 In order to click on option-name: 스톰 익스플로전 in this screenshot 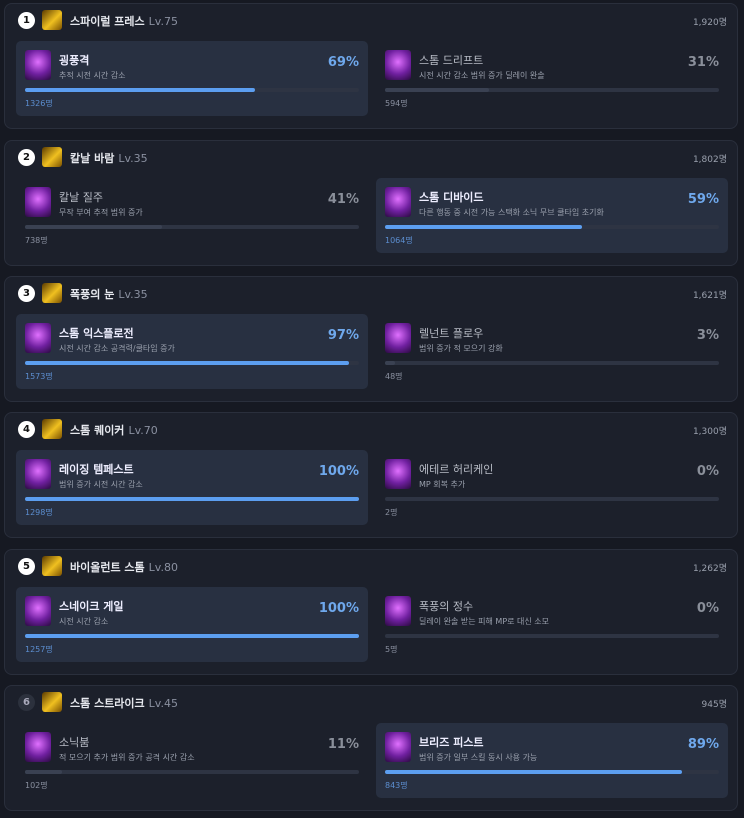, I will do `click(96, 333)`.